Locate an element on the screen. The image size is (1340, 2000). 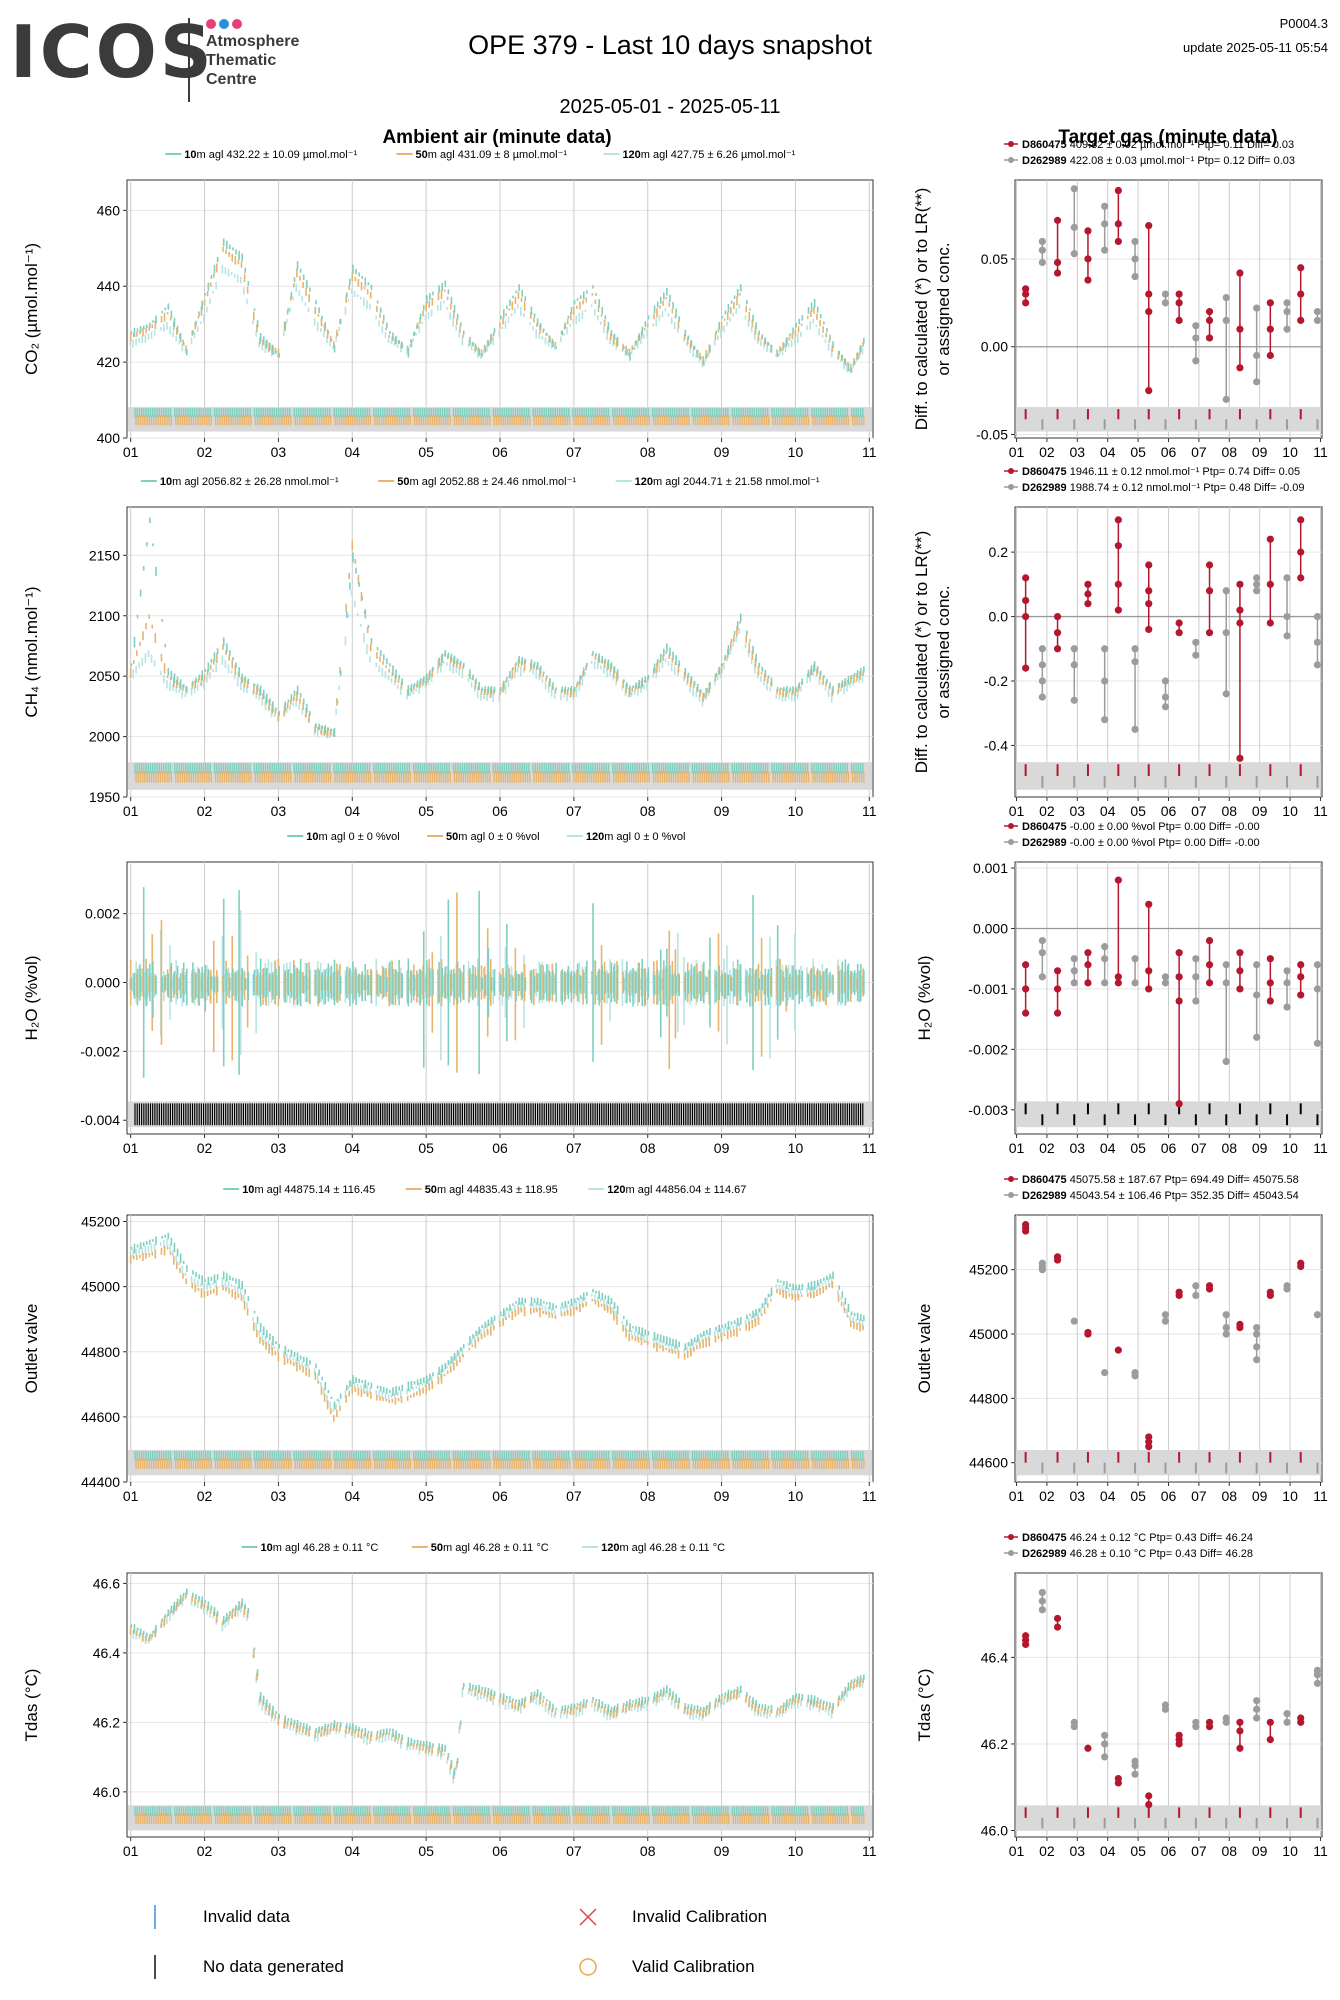
date-range: 2025-05-01 - 2025-05-11 is located at coordinates (670, 107).